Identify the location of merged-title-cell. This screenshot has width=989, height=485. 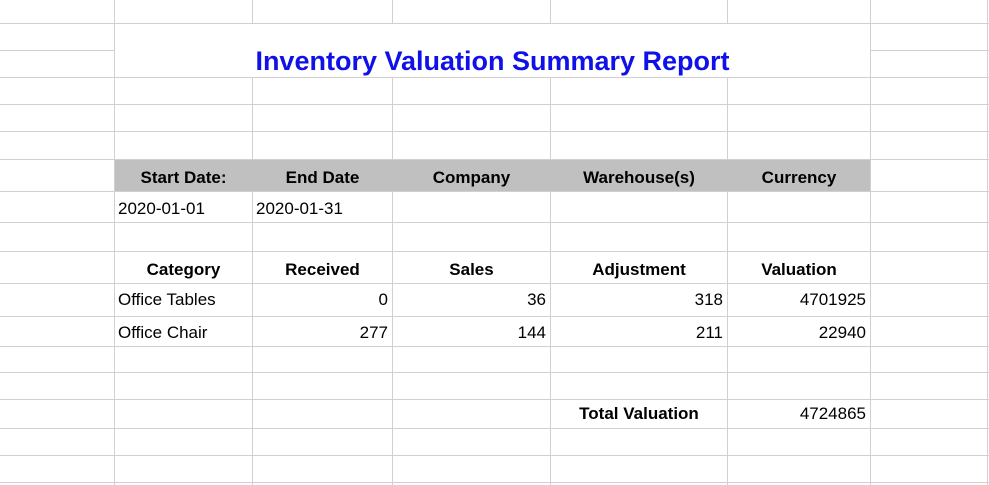
(492, 50).